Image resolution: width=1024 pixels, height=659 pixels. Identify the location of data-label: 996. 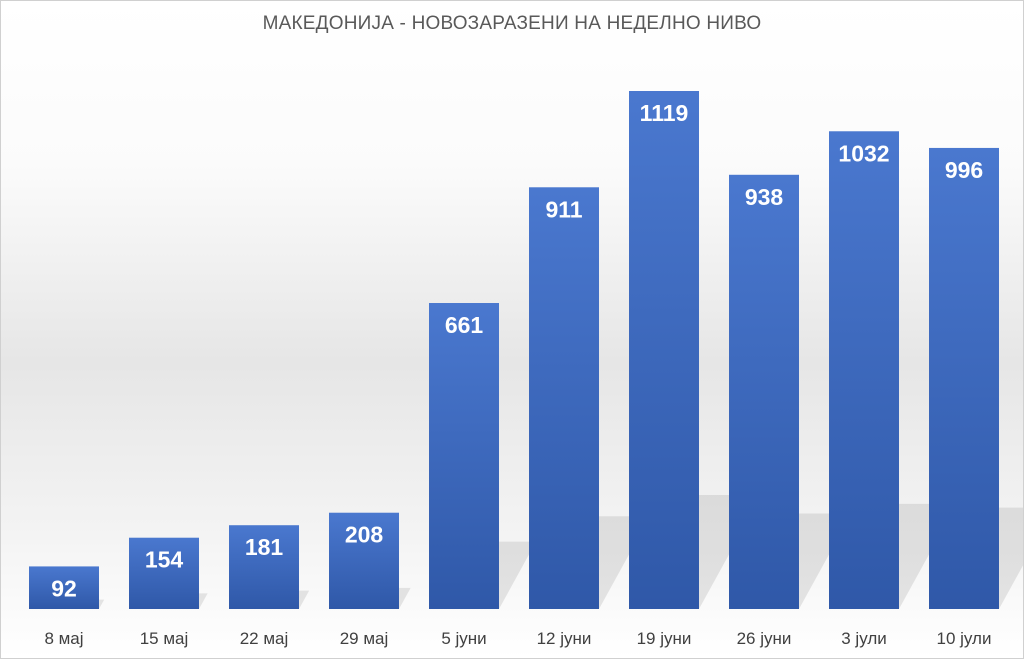
(964, 170).